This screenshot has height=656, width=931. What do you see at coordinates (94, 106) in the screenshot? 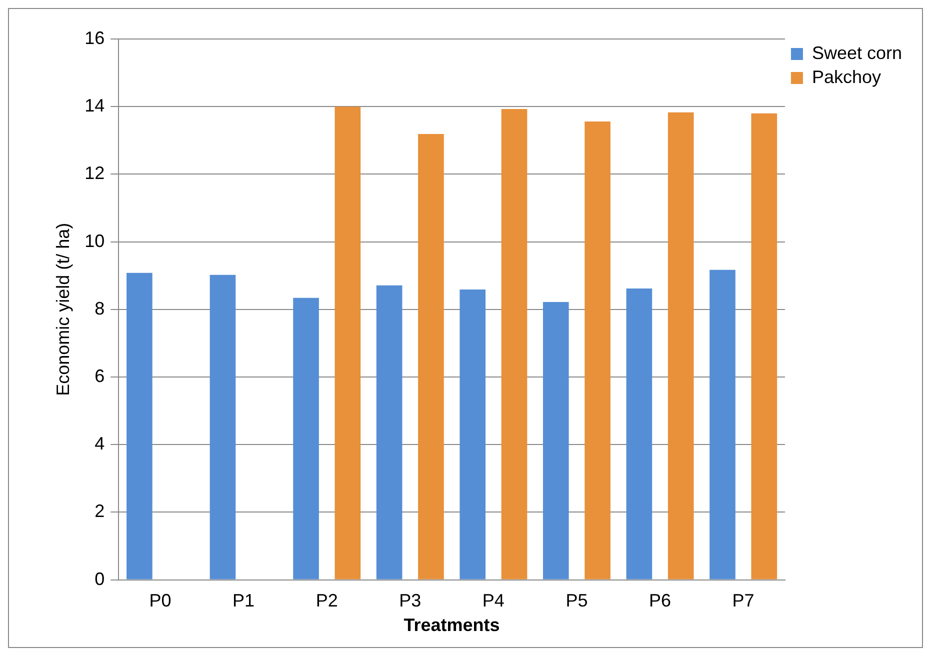
I see `y-tick-label: 14` at bounding box center [94, 106].